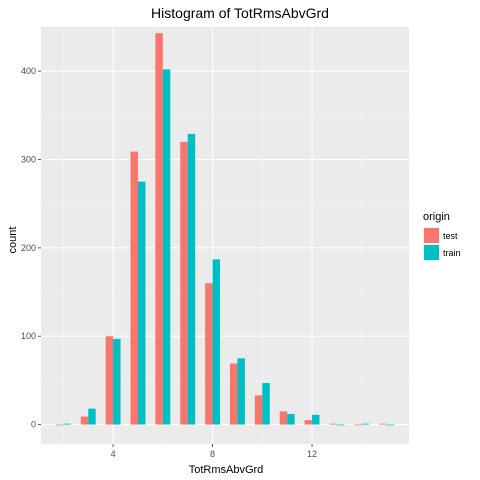  I want to click on x-axis-title: TotRmsAbvGrd, so click(226, 470).